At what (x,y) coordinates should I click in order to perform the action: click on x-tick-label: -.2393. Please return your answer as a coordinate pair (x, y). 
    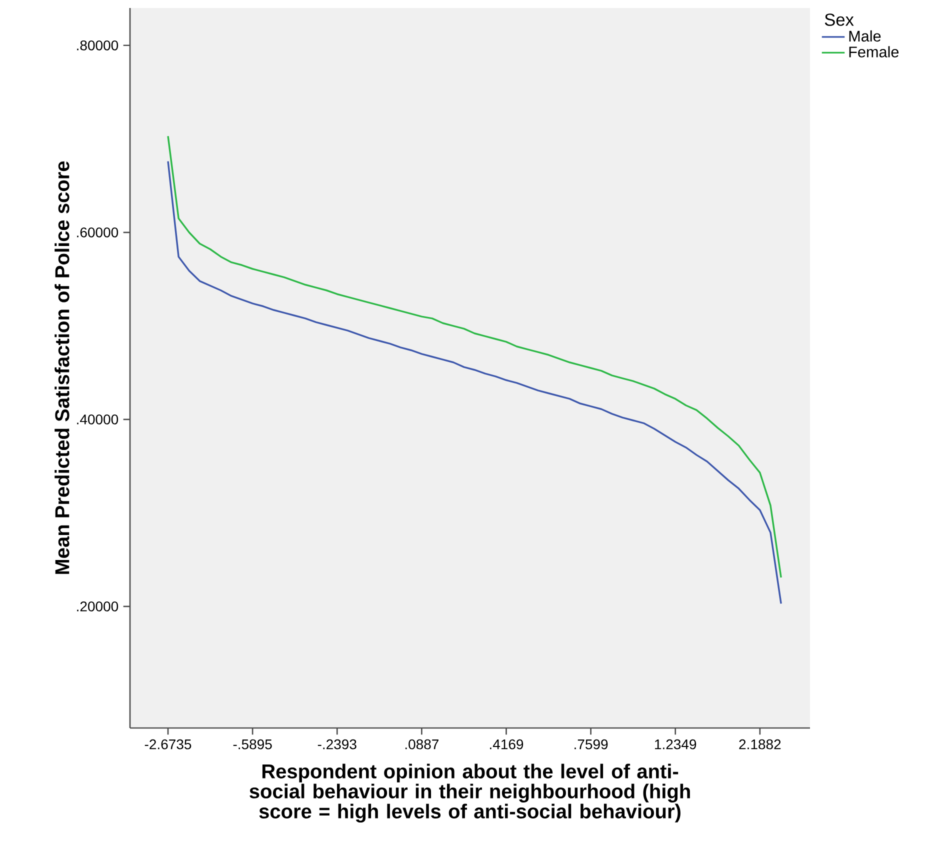
    Looking at the image, I should click on (337, 744).